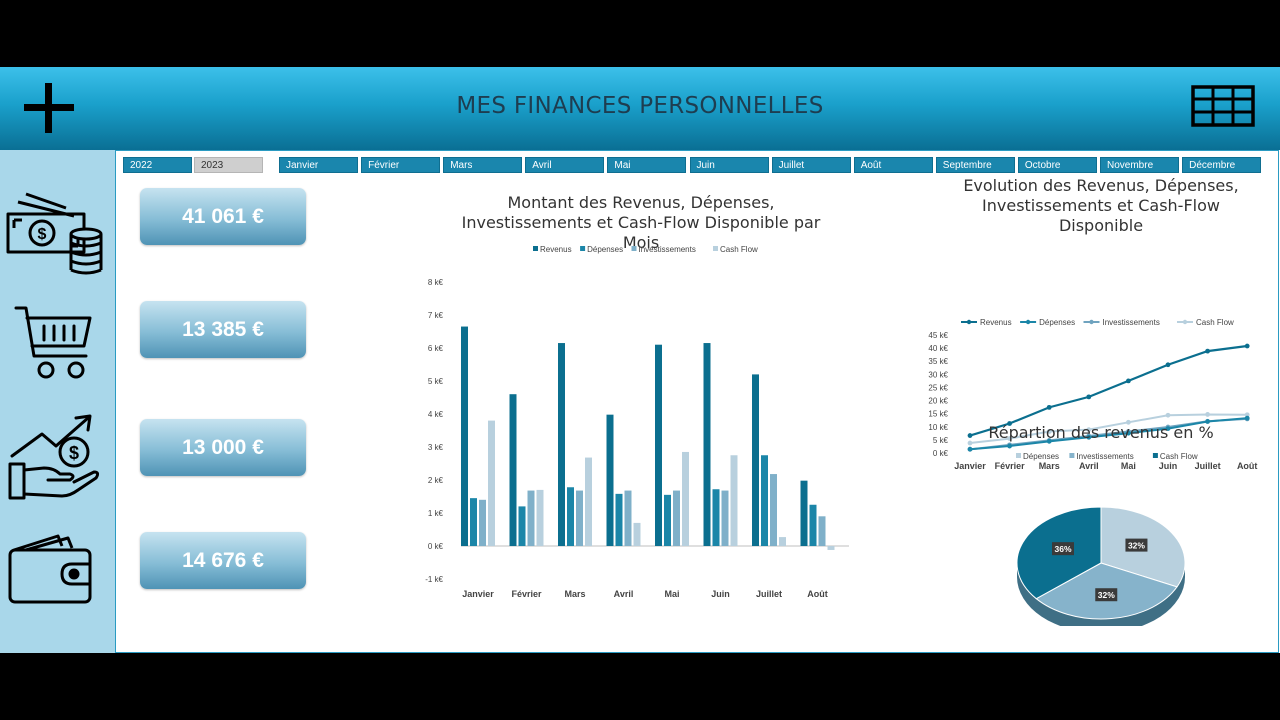 This screenshot has height=720, width=1280. I want to click on header-bar: MES FINANCES PERSONNELLES, so click(640, 108).